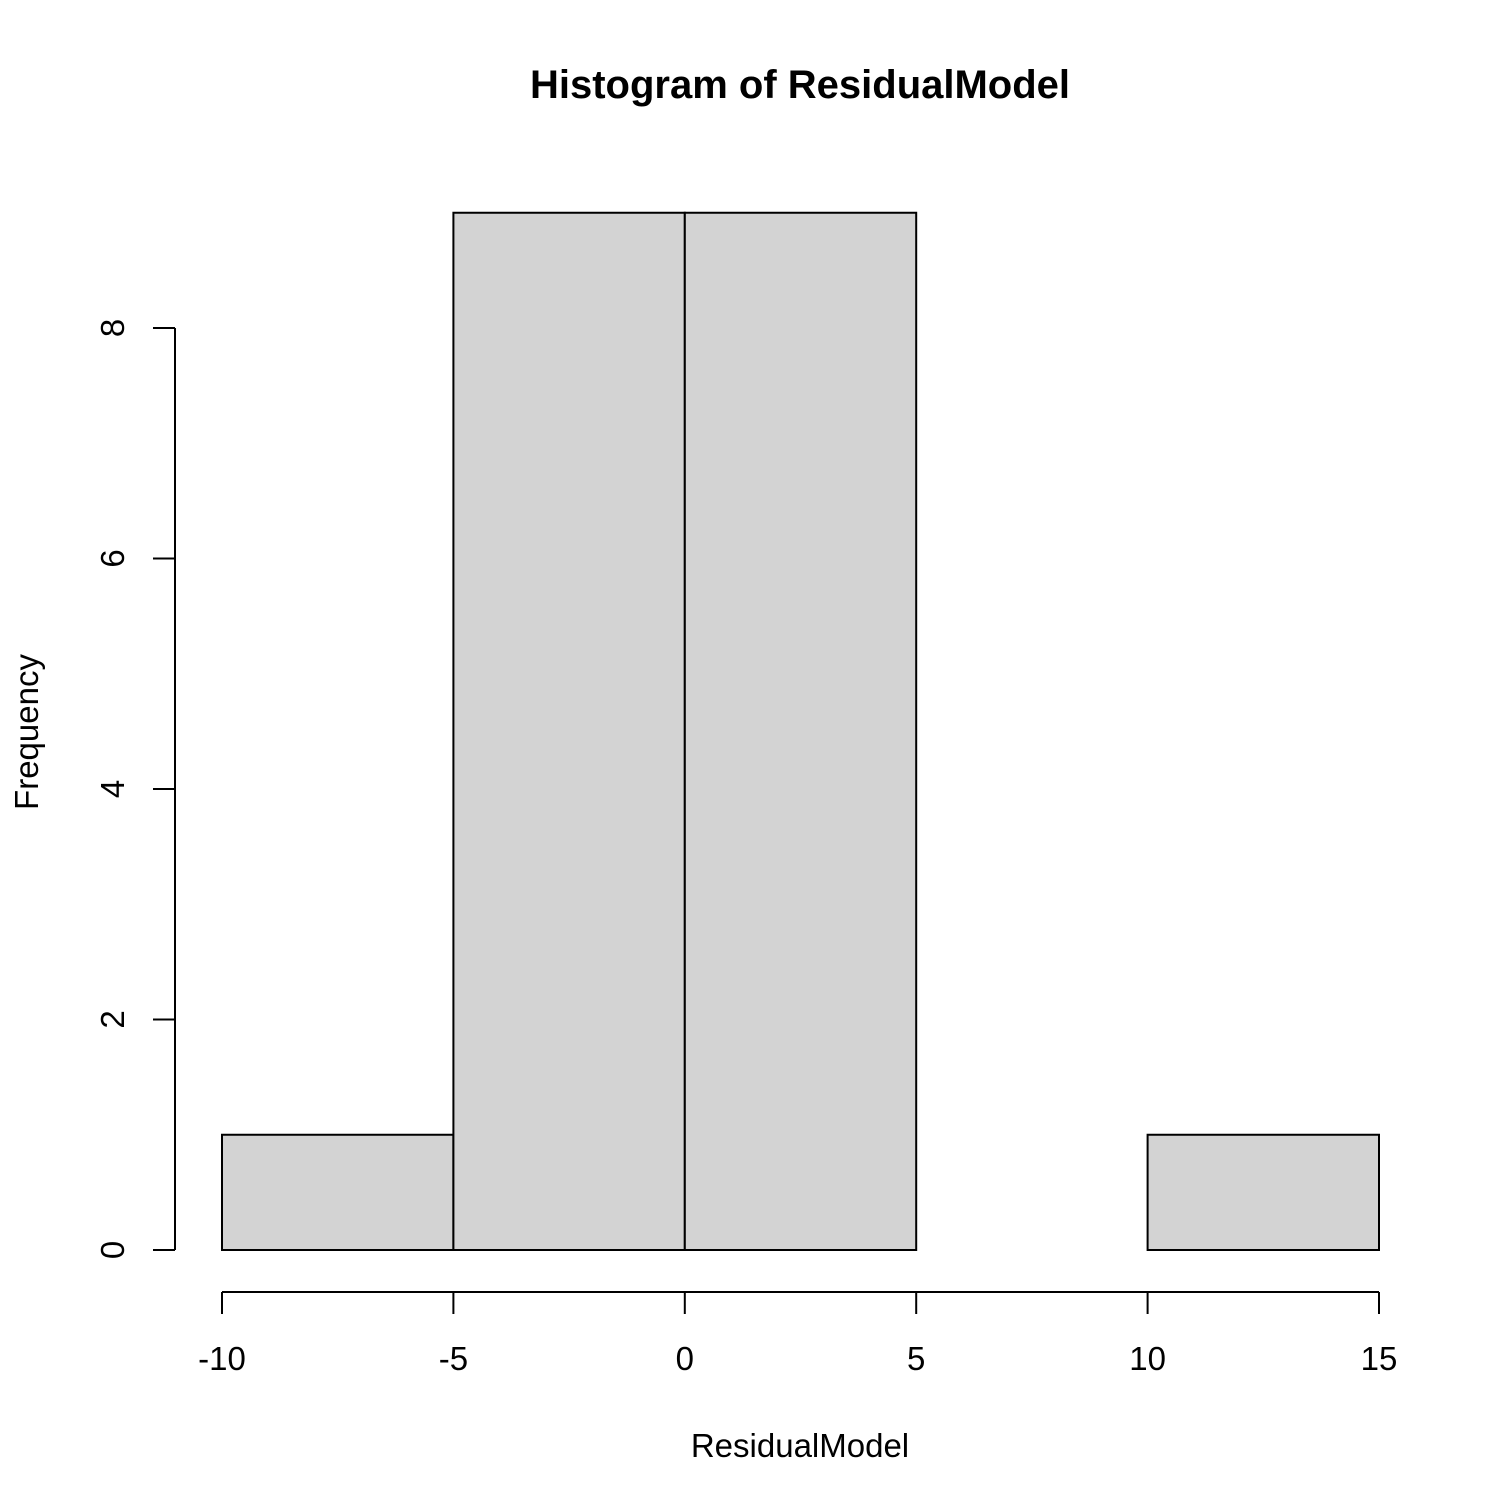 This screenshot has width=1506, height=1508. Describe the element at coordinates (112, 558) in the screenshot. I see `y-tick-label-3: 6` at that location.